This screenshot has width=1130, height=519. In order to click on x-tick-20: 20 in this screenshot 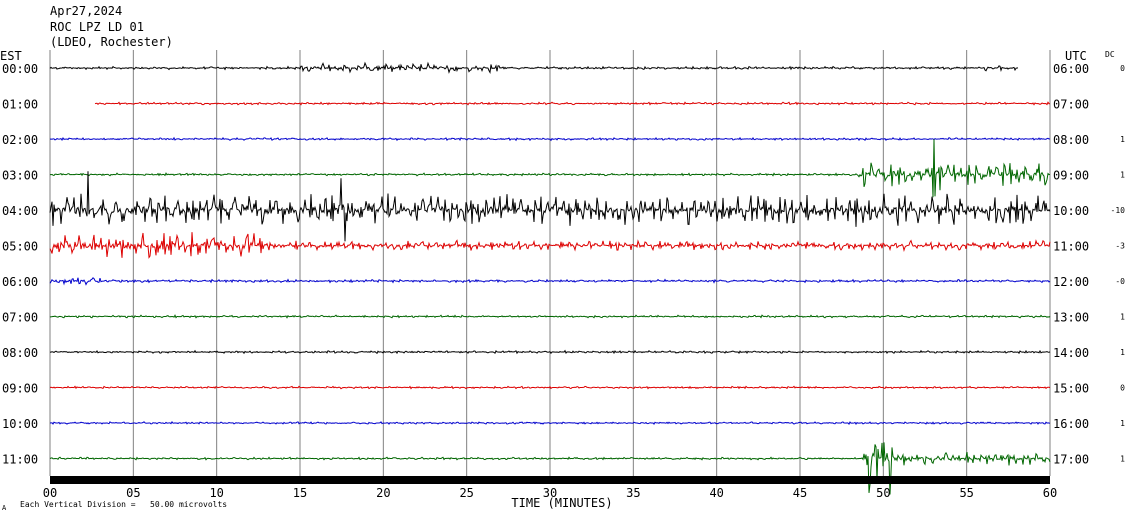, I will do `click(383, 493)`.